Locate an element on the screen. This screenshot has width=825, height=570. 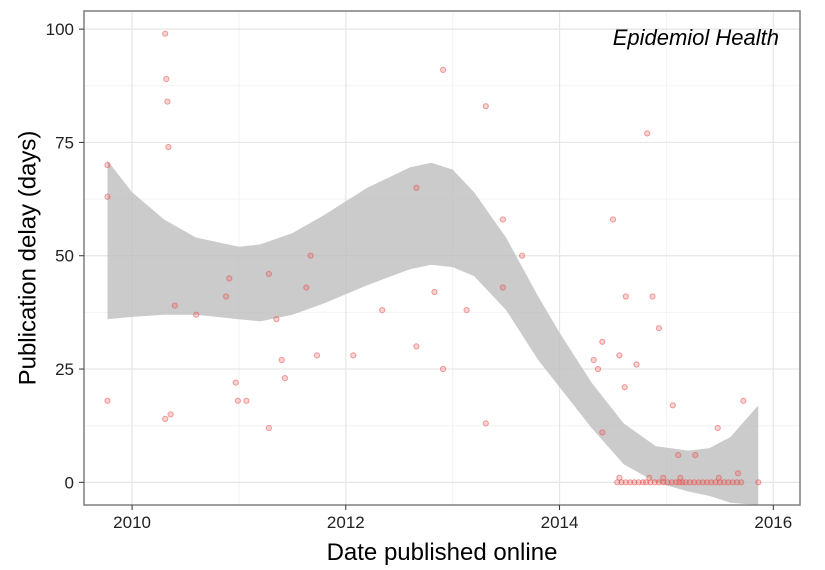
x-tick-label: 2012 is located at coordinates (346, 522).